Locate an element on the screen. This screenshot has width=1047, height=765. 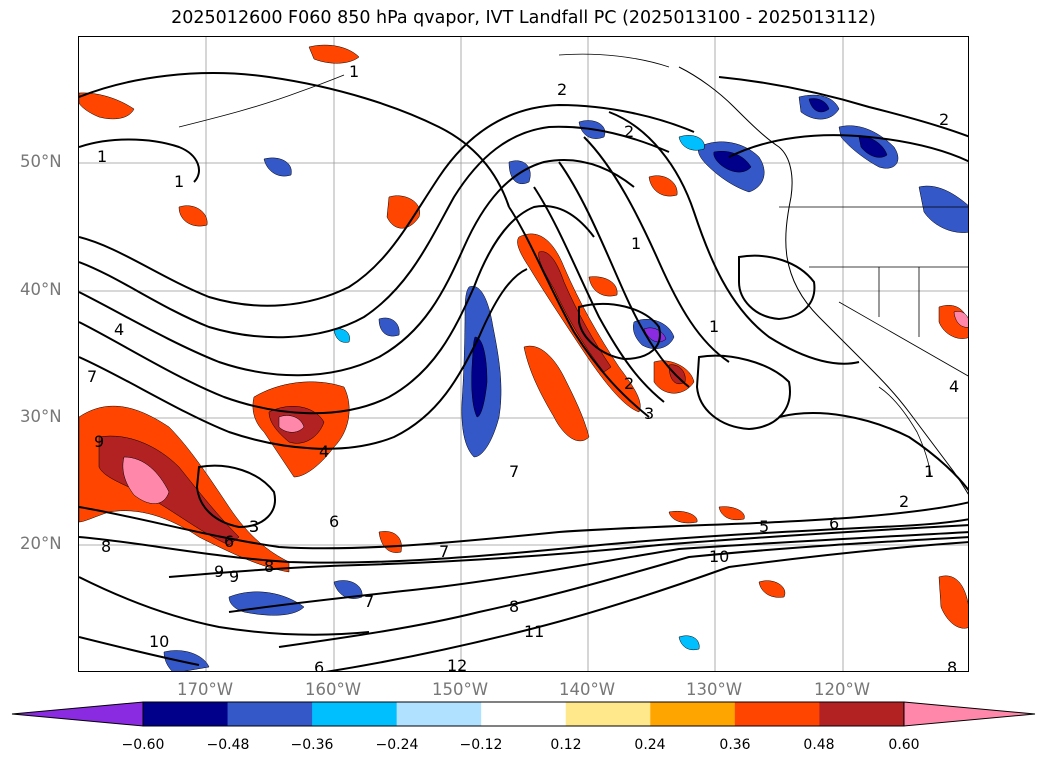
lon-label-160w: 160°W is located at coordinates (333, 689).